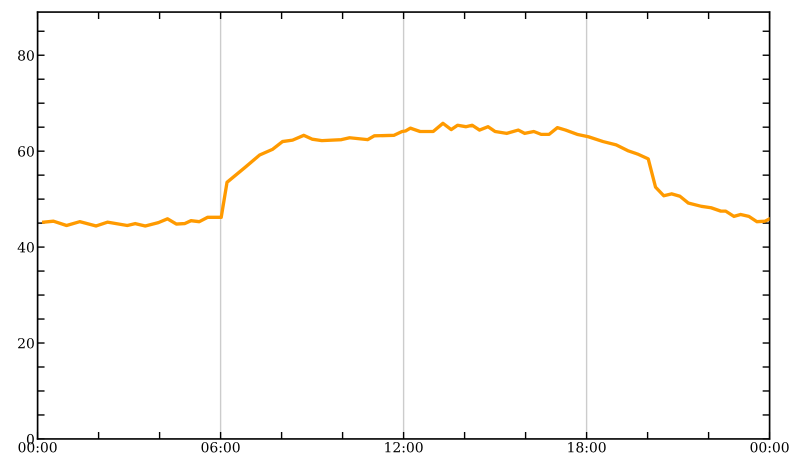  What do you see at coordinates (26, 343) in the screenshot?
I see `y-tick-label: 20` at bounding box center [26, 343].